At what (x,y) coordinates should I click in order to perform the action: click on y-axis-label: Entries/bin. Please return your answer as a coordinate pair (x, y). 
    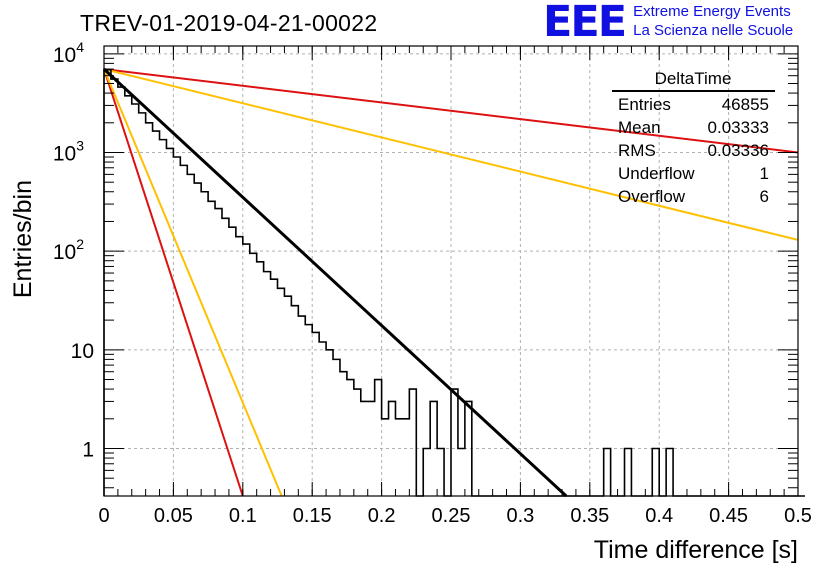
    Looking at the image, I should click on (23, 239).